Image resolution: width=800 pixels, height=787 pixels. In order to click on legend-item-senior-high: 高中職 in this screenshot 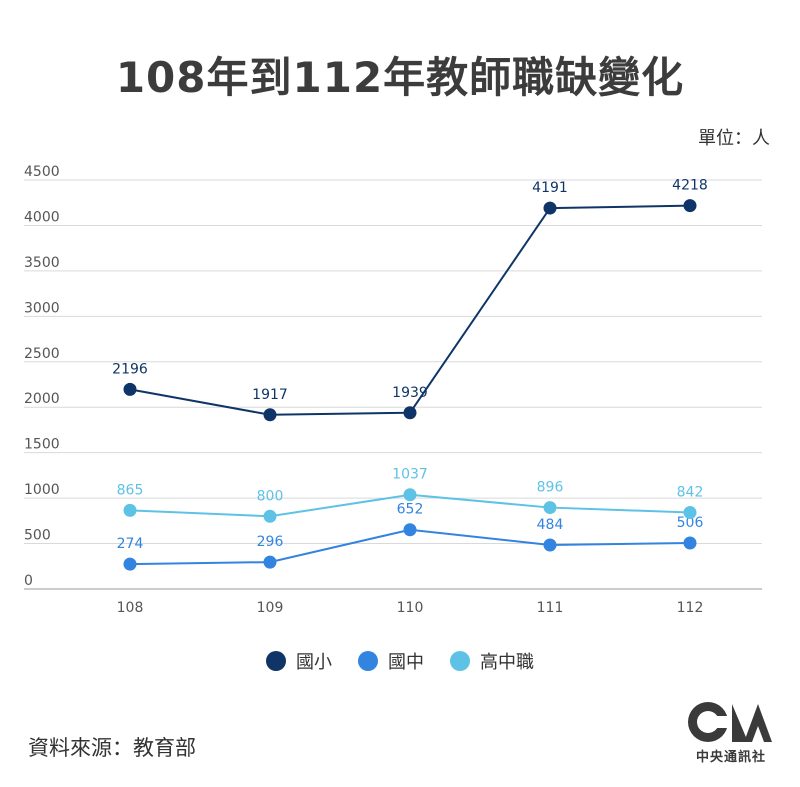, I will do `click(492, 661)`.